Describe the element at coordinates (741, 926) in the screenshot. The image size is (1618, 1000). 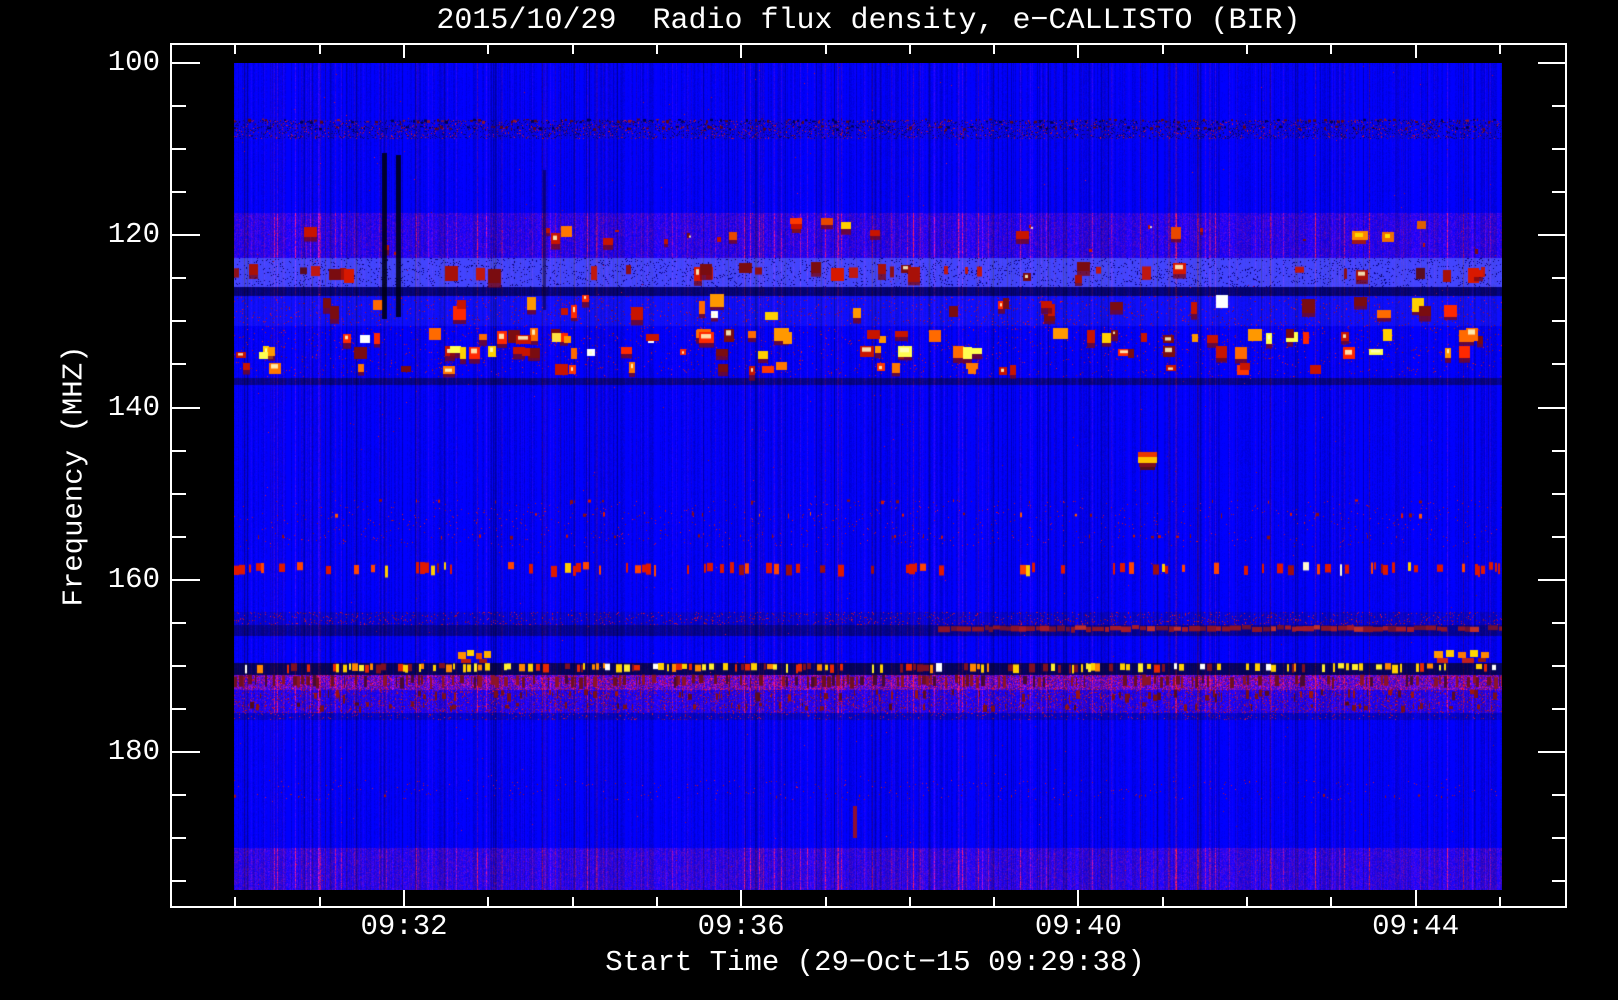
I see `x-tick-label: 09:36` at that location.